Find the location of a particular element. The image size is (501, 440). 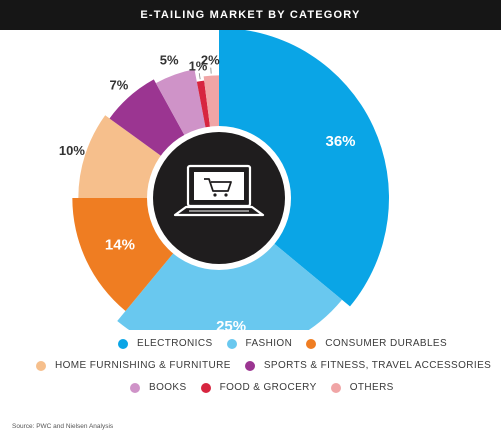

slice-label-others: 2% is located at coordinates (210, 60).